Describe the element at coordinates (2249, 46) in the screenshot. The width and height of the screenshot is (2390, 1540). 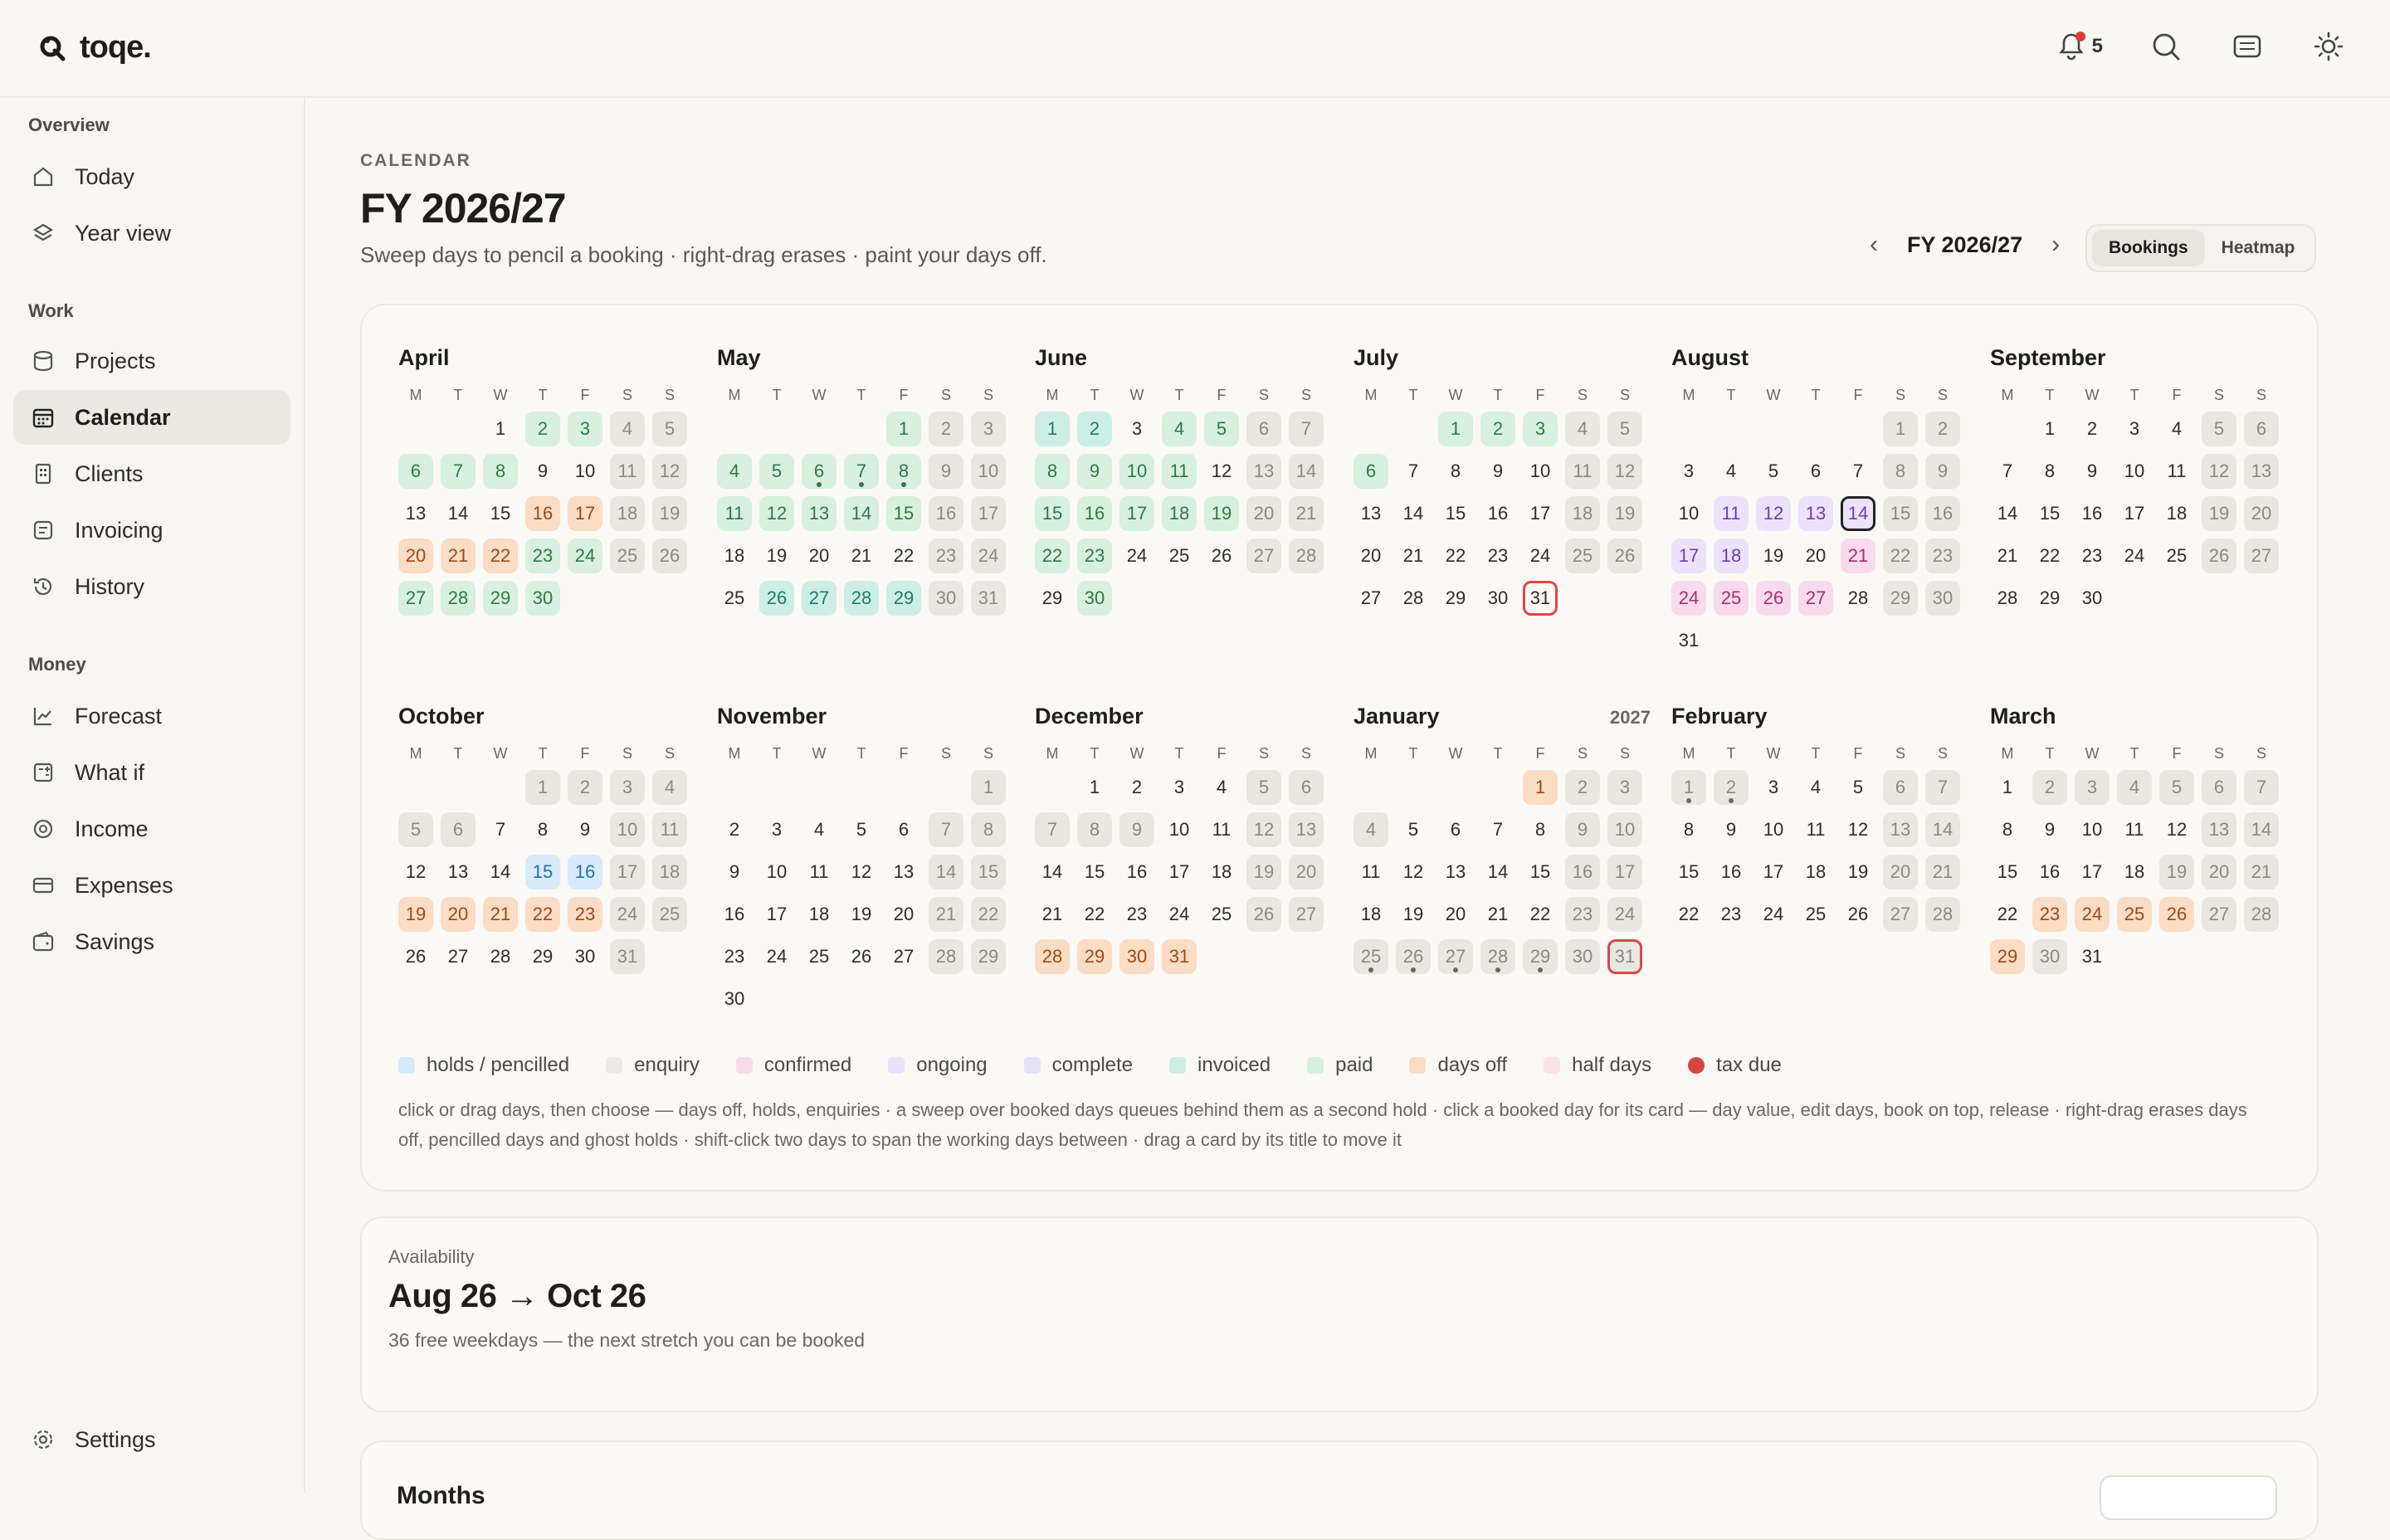
I see `keyboard-button` at that location.